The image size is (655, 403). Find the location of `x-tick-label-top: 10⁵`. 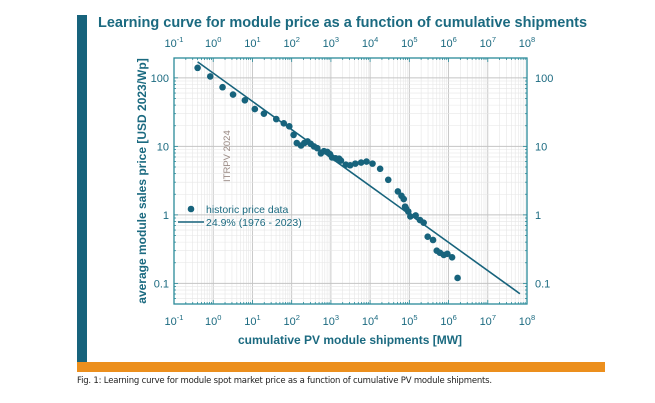

x-tick-label-top: 10⁵ is located at coordinates (409, 42).